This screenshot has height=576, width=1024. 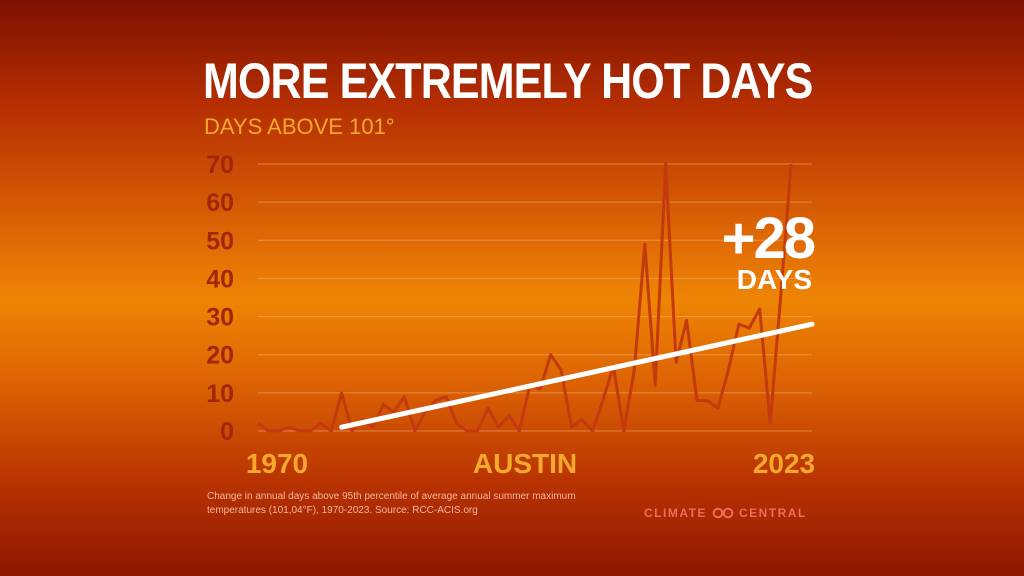 I want to click on climate-central-logo: CLIMATE CENTRAL, so click(x=725, y=513).